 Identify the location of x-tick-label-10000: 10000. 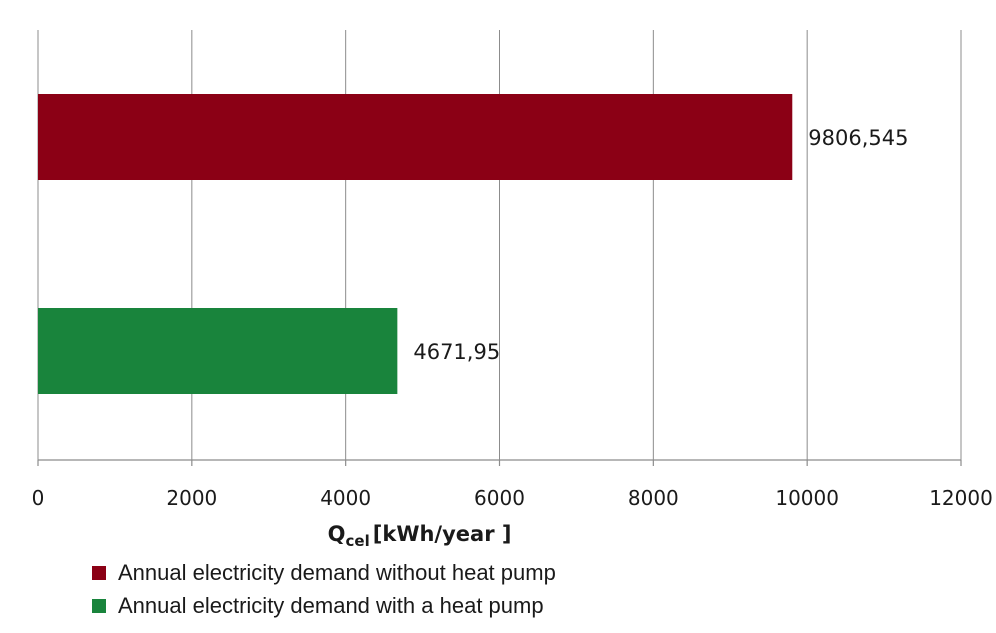
(807, 498).